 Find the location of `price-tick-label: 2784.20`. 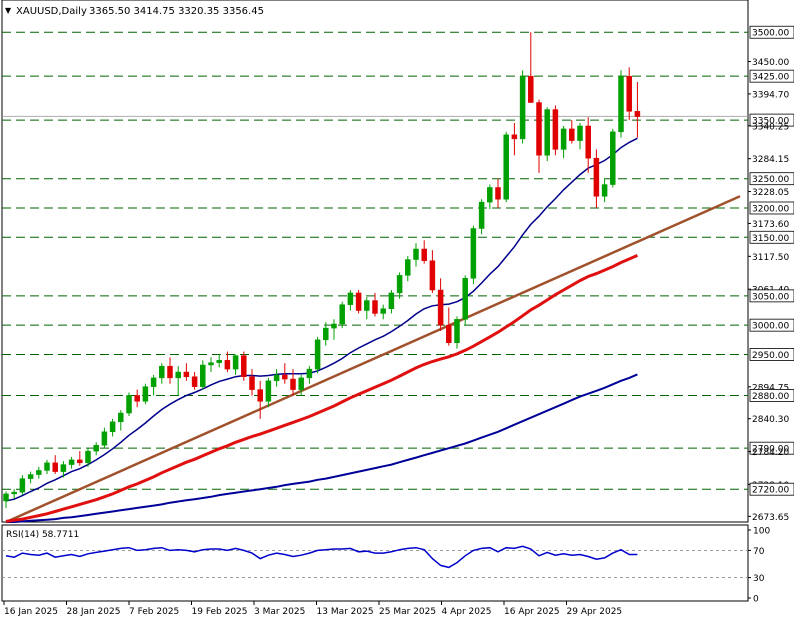

price-tick-label: 2784.20 is located at coordinates (770, 453).